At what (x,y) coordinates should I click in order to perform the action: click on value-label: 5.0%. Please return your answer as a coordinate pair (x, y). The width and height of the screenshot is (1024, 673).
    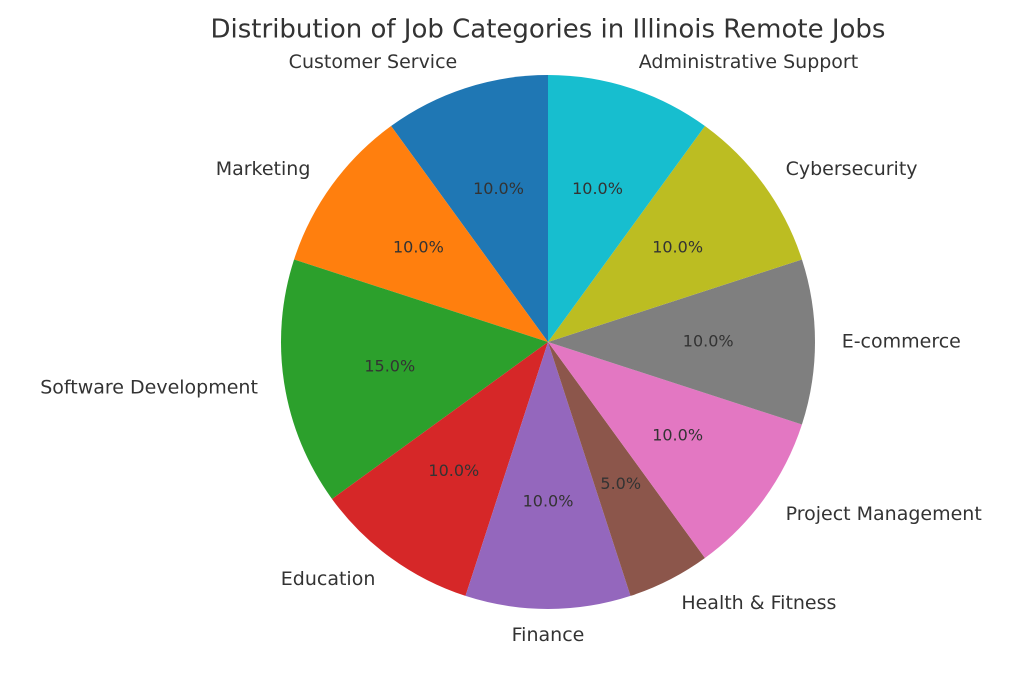
    Looking at the image, I should click on (620, 483).